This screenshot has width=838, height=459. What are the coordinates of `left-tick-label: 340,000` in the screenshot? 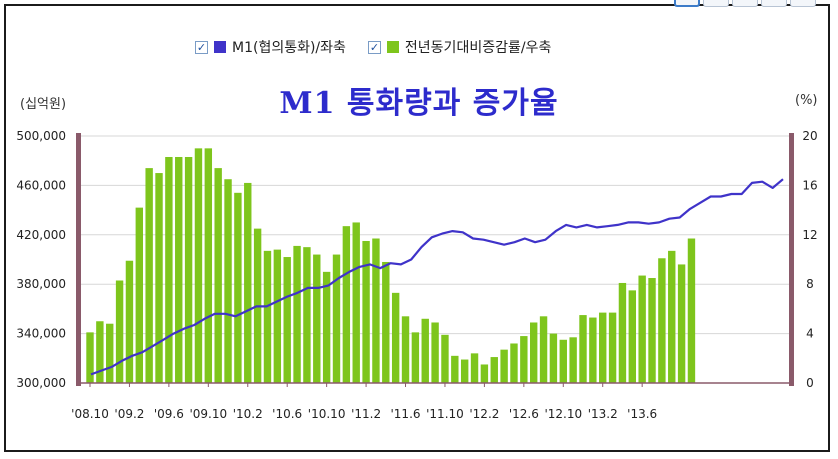 It's located at (41, 334).